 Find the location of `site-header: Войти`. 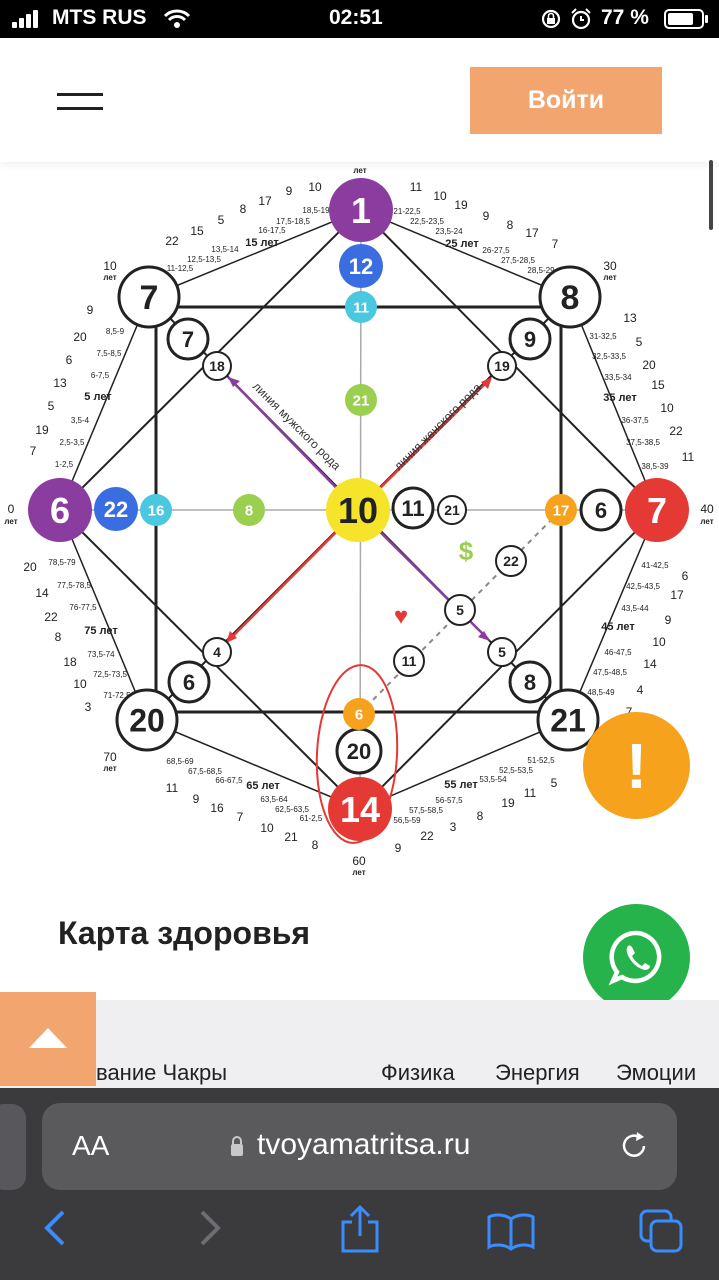

site-header: Войти is located at coordinates (359, 100).